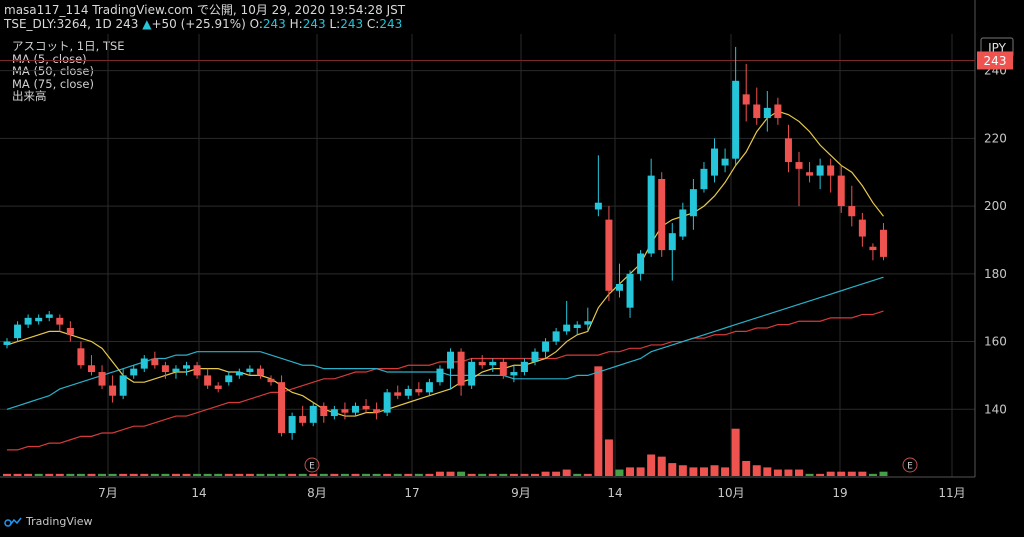  What do you see at coordinates (411, 493) in the screenshot?
I see `x-tick-label: 17` at bounding box center [411, 493].